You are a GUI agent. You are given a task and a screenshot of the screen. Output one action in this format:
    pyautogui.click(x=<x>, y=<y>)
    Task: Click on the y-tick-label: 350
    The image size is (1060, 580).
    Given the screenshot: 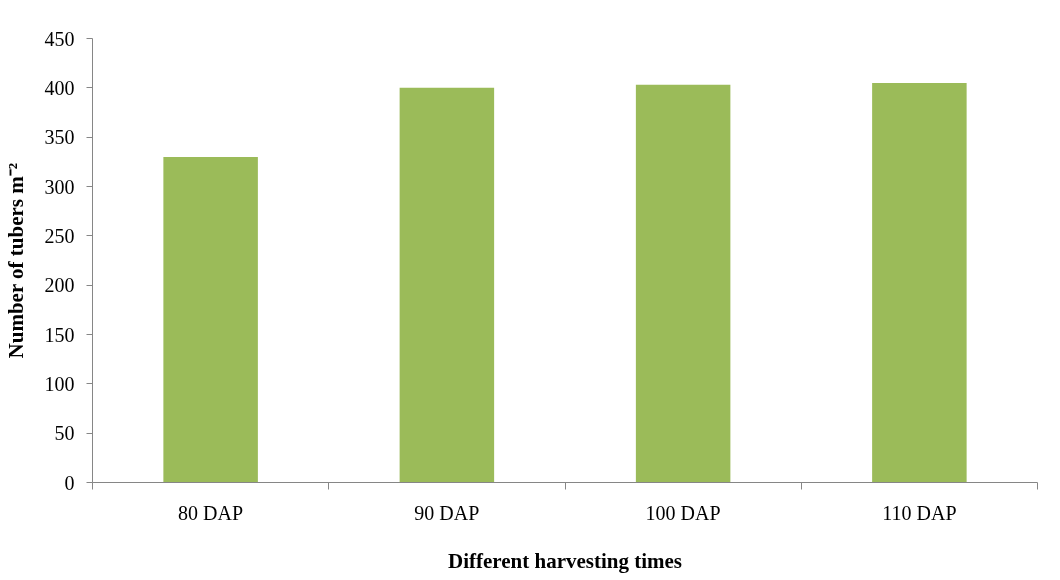 What is the action you would take?
    pyautogui.click(x=59, y=137)
    